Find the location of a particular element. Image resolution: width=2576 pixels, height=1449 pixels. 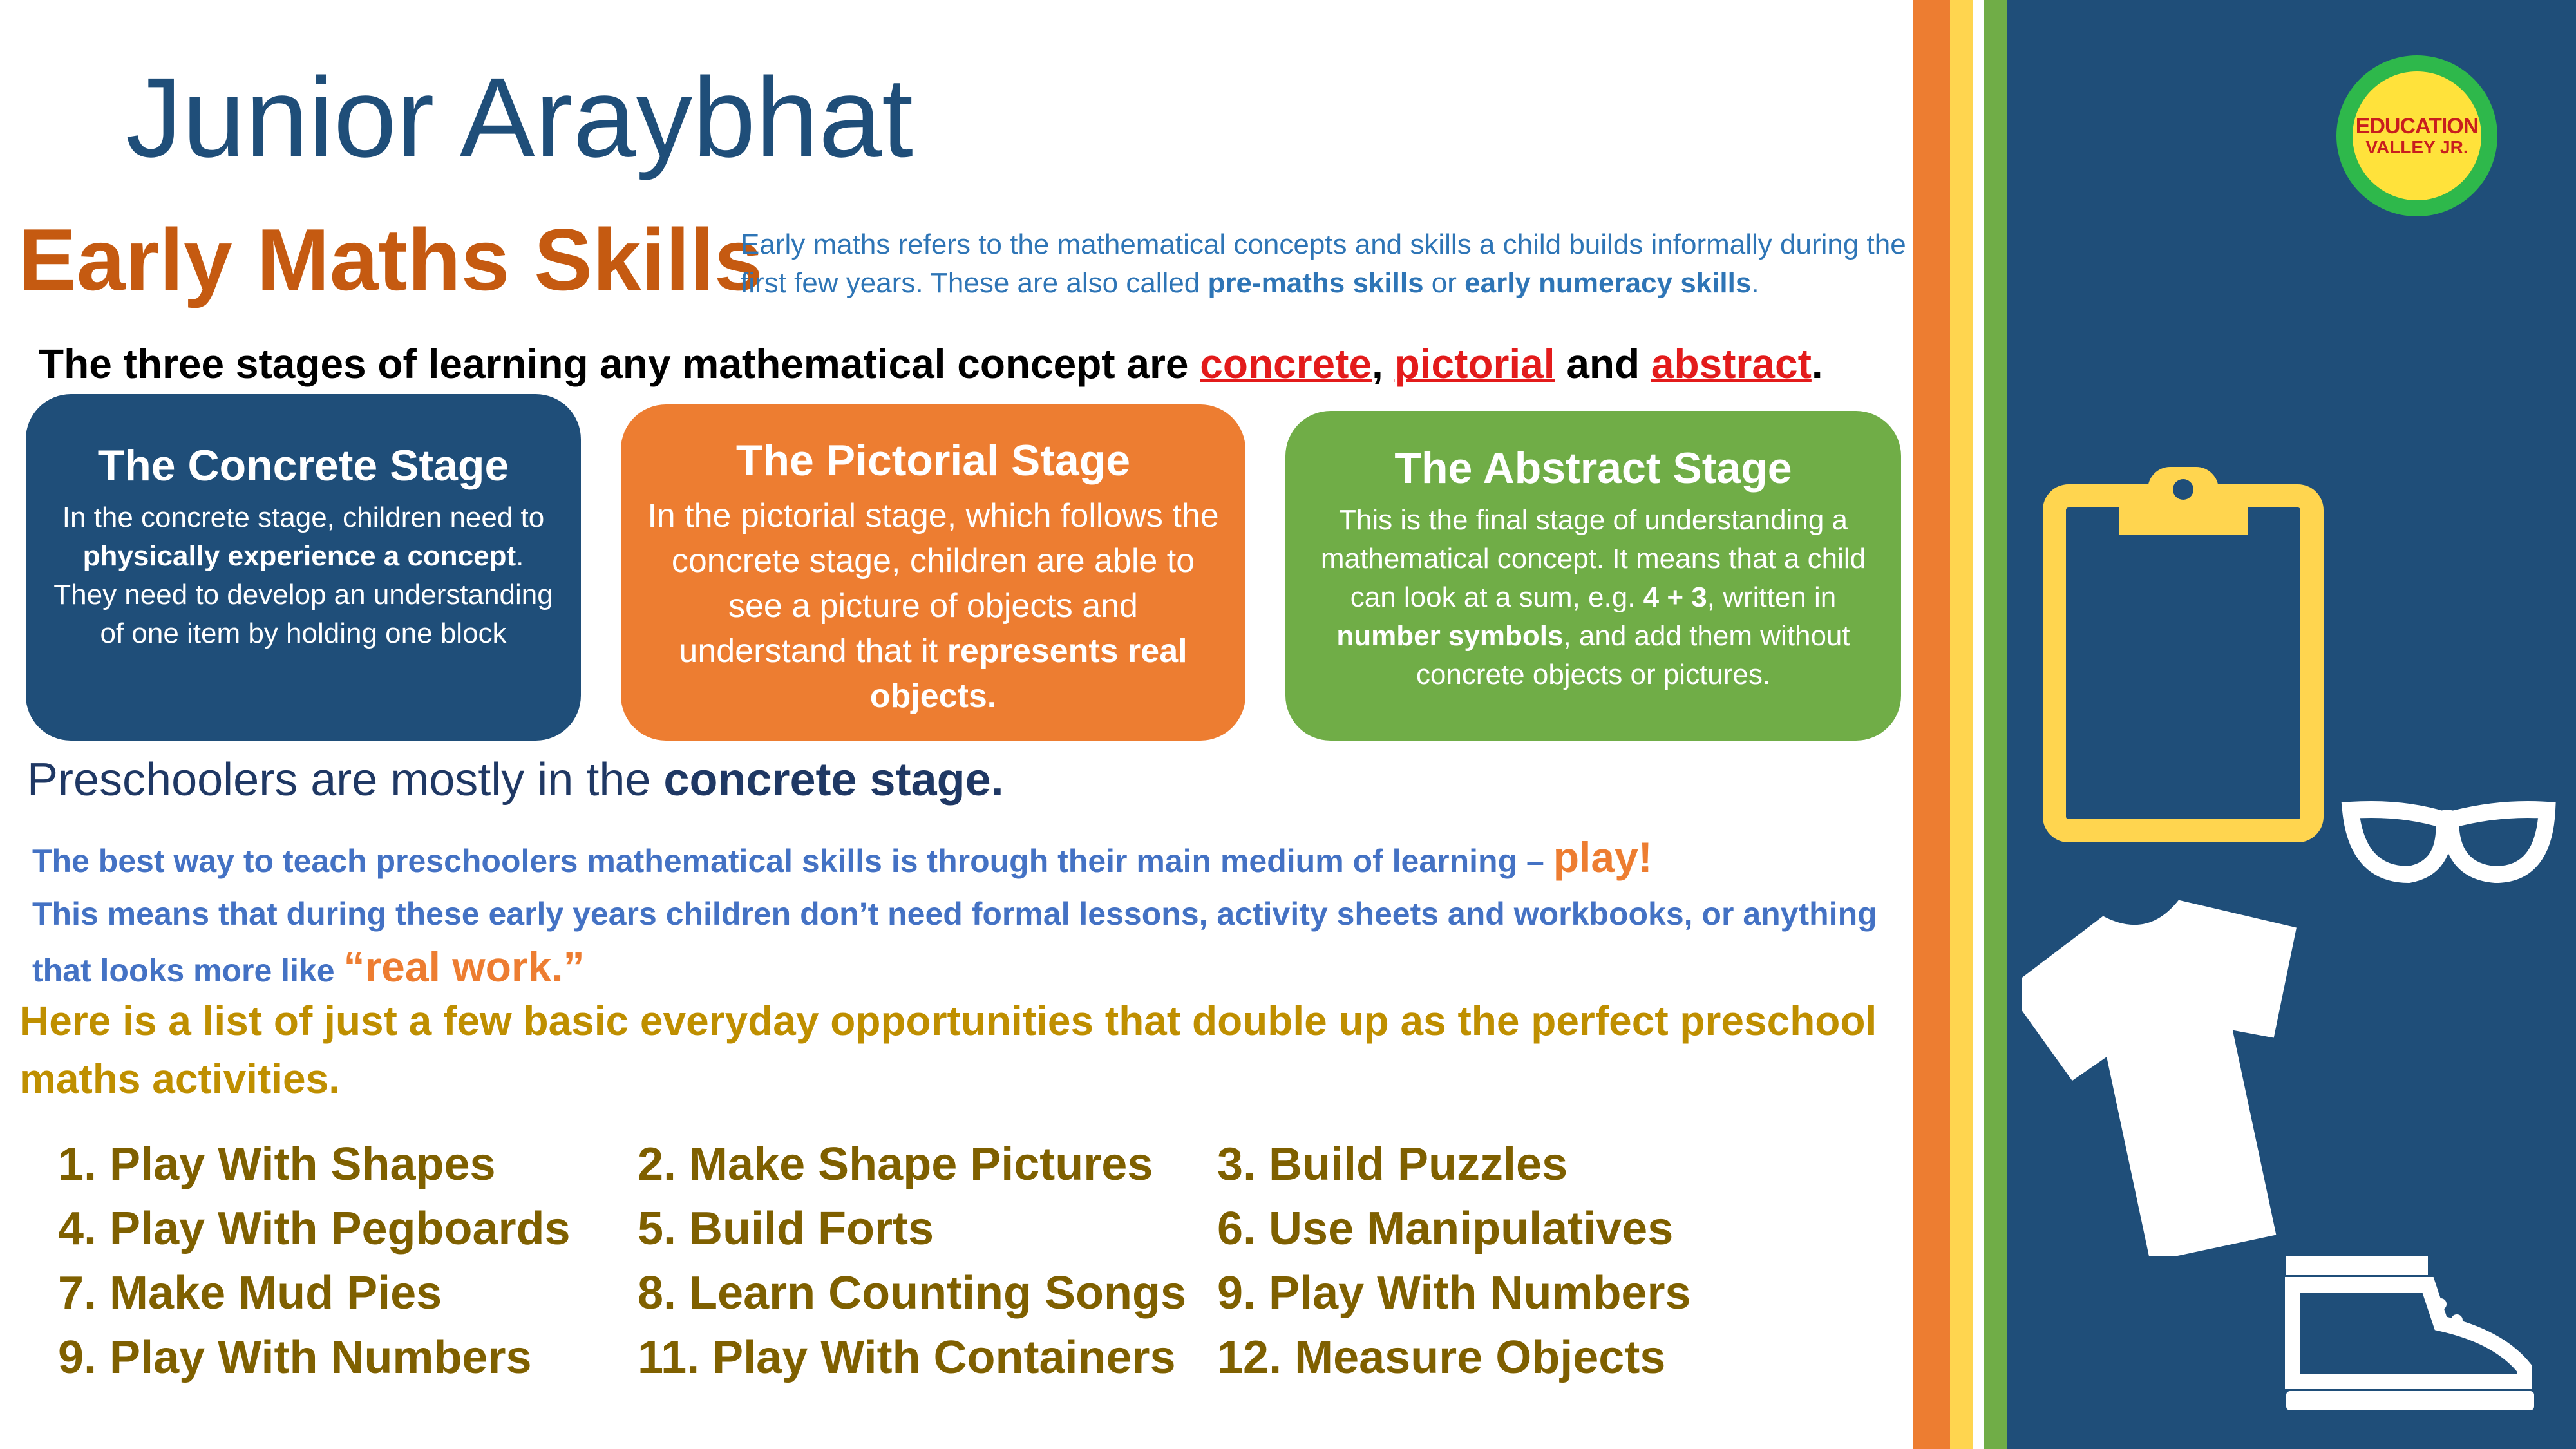

activity-item: 12. Measure Objects is located at coordinates (1442, 1357).